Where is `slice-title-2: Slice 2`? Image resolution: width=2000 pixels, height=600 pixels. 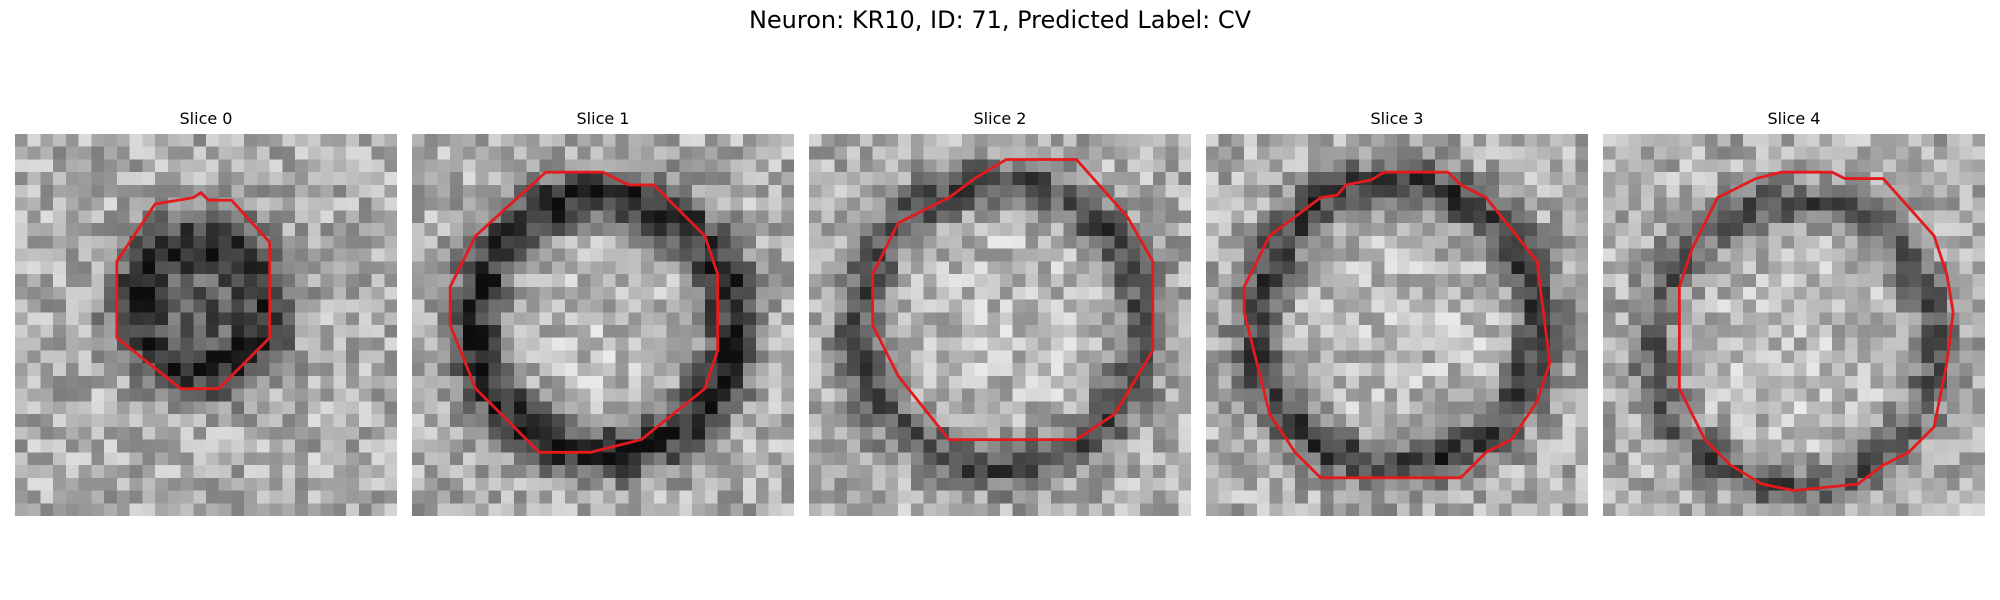 slice-title-2: Slice 2 is located at coordinates (1000, 118).